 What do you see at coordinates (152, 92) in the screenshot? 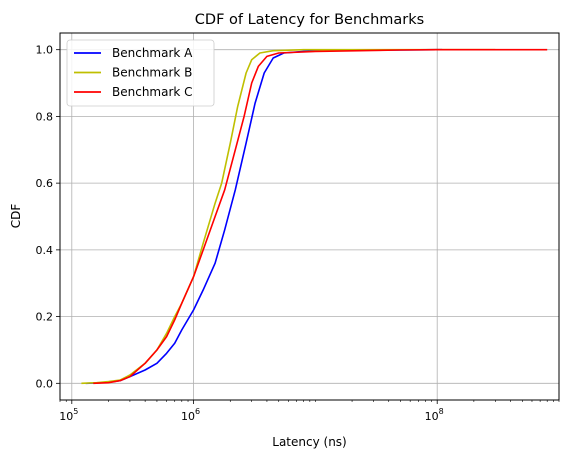
I see `legend-label: Benchmark C` at bounding box center [152, 92].